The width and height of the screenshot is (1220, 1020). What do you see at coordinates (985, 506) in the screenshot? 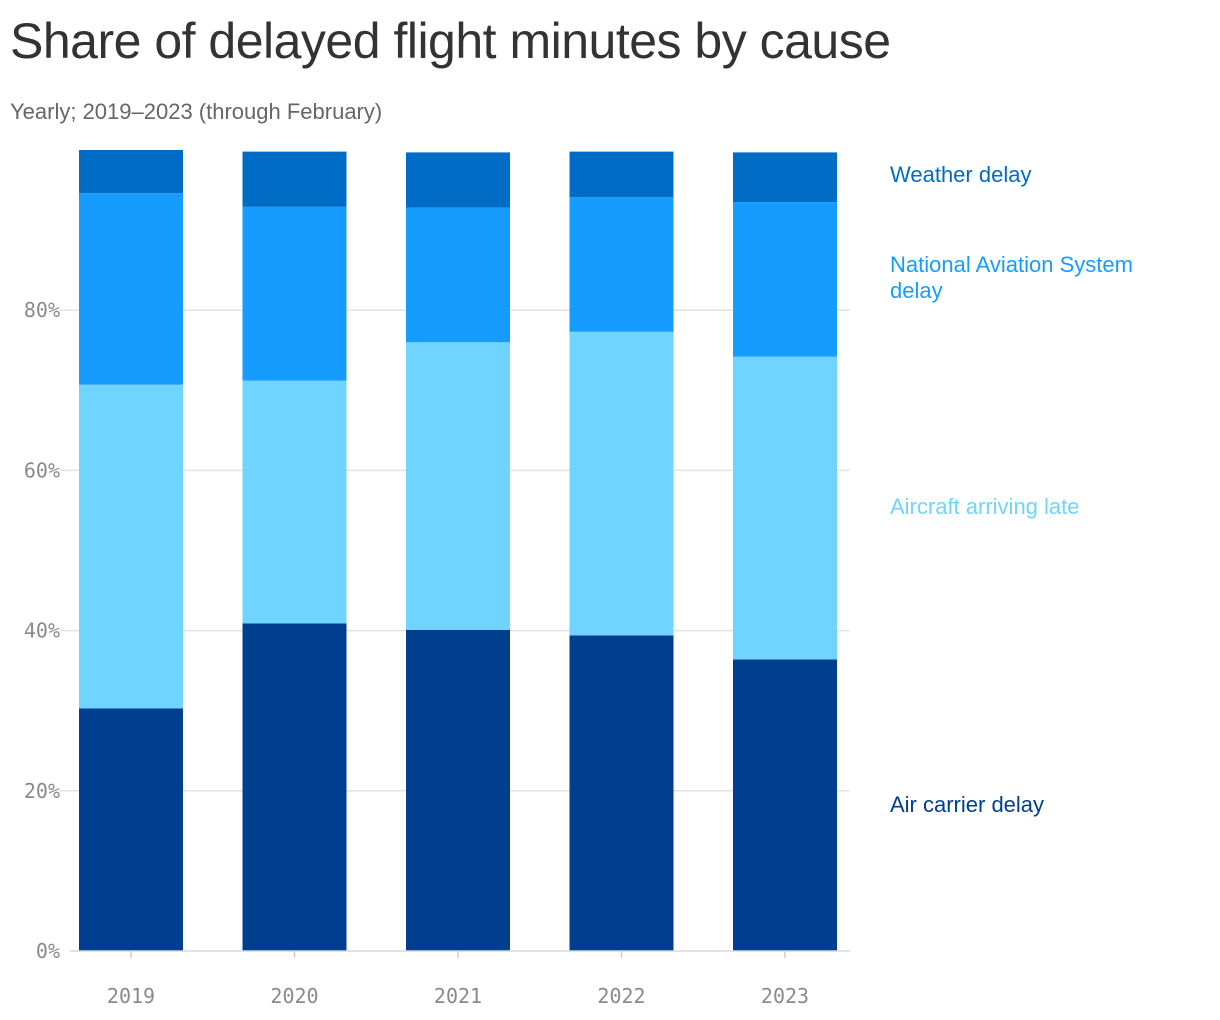
I see `legend-label: Aircraft arriving late` at bounding box center [985, 506].